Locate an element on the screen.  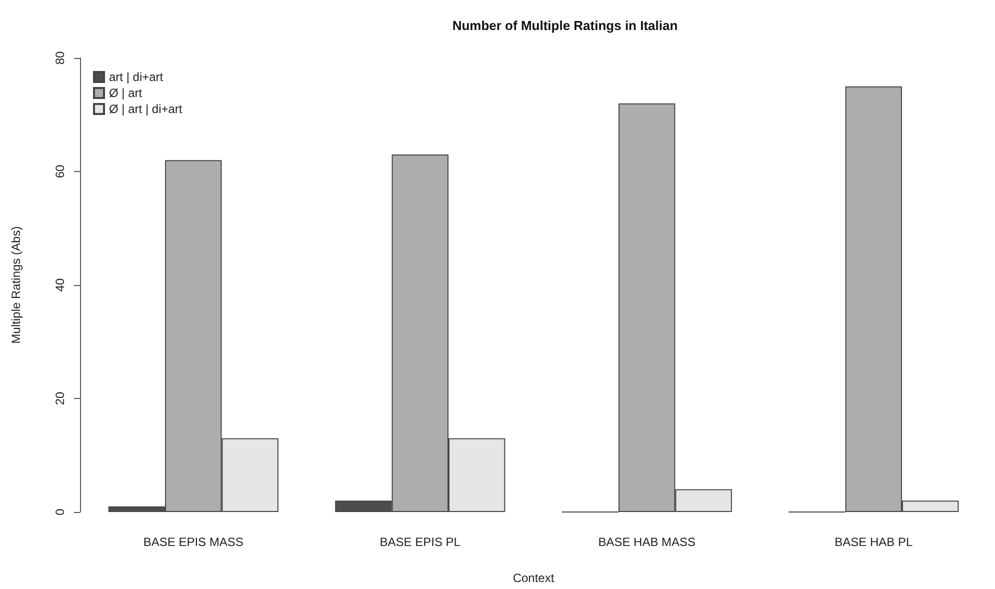
y-axis-title: Multiple Ratings (Abs) is located at coordinates (16, 285).